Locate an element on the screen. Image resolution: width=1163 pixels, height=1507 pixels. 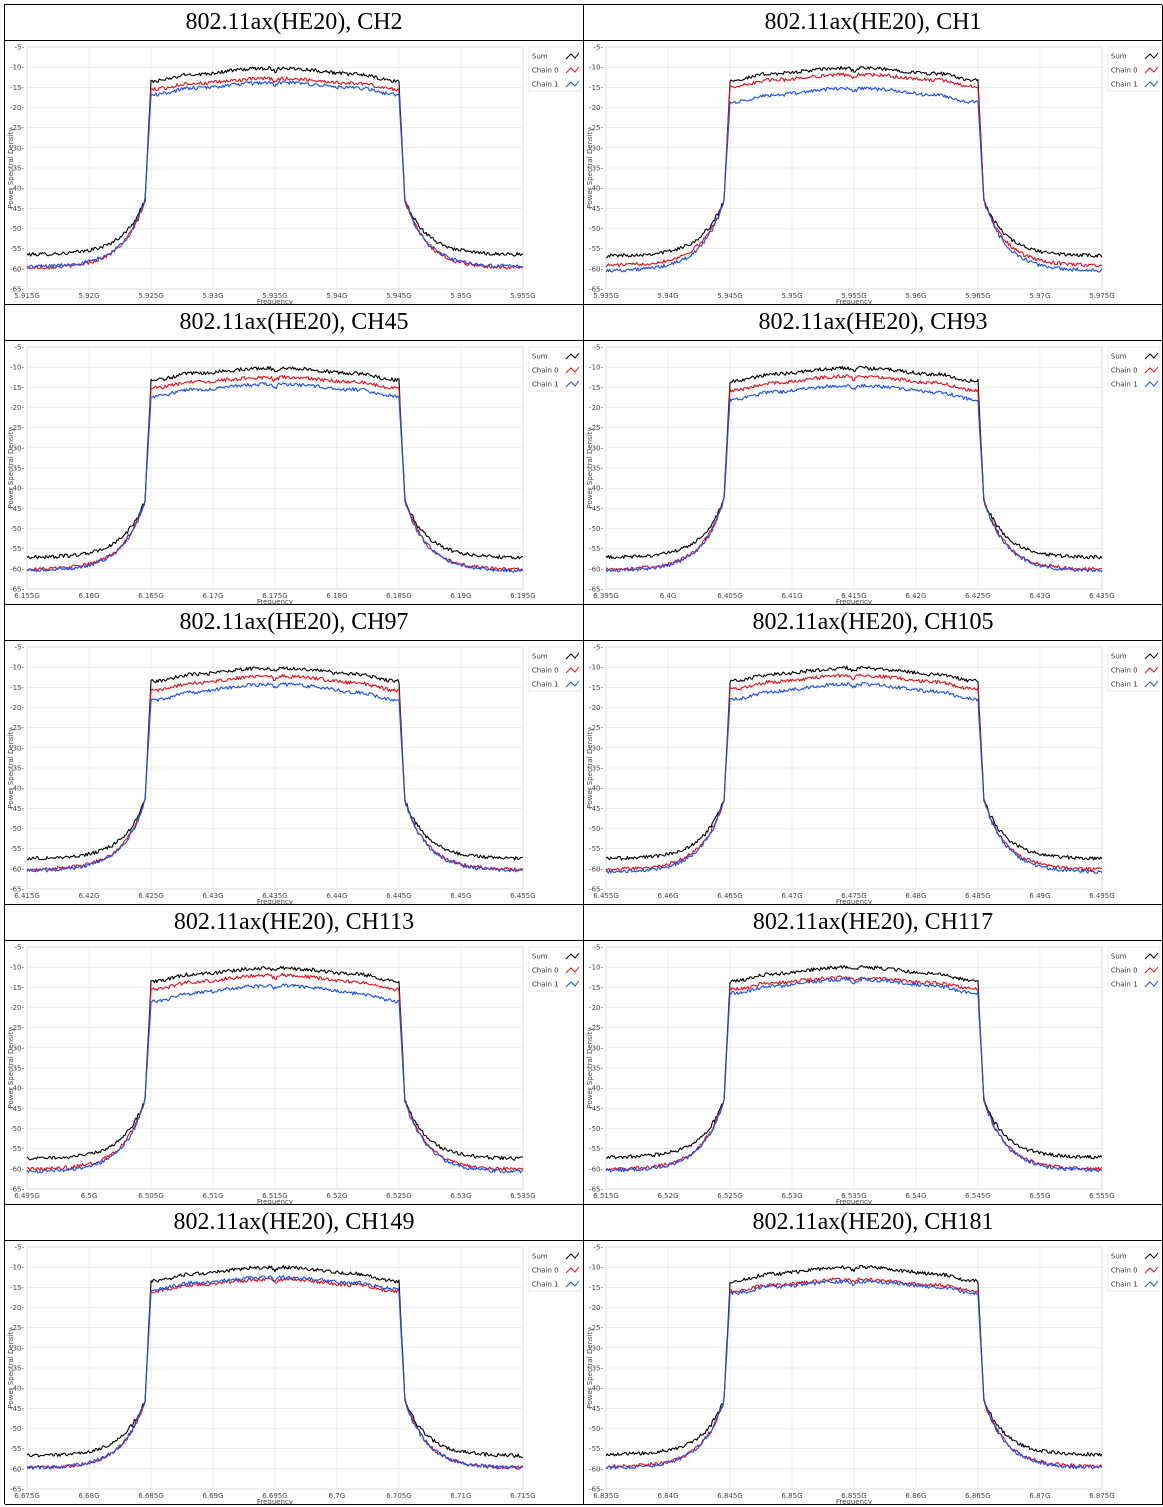
chart-title: 802.11ax(HE20), CH2 is located at coordinates (294, 23).